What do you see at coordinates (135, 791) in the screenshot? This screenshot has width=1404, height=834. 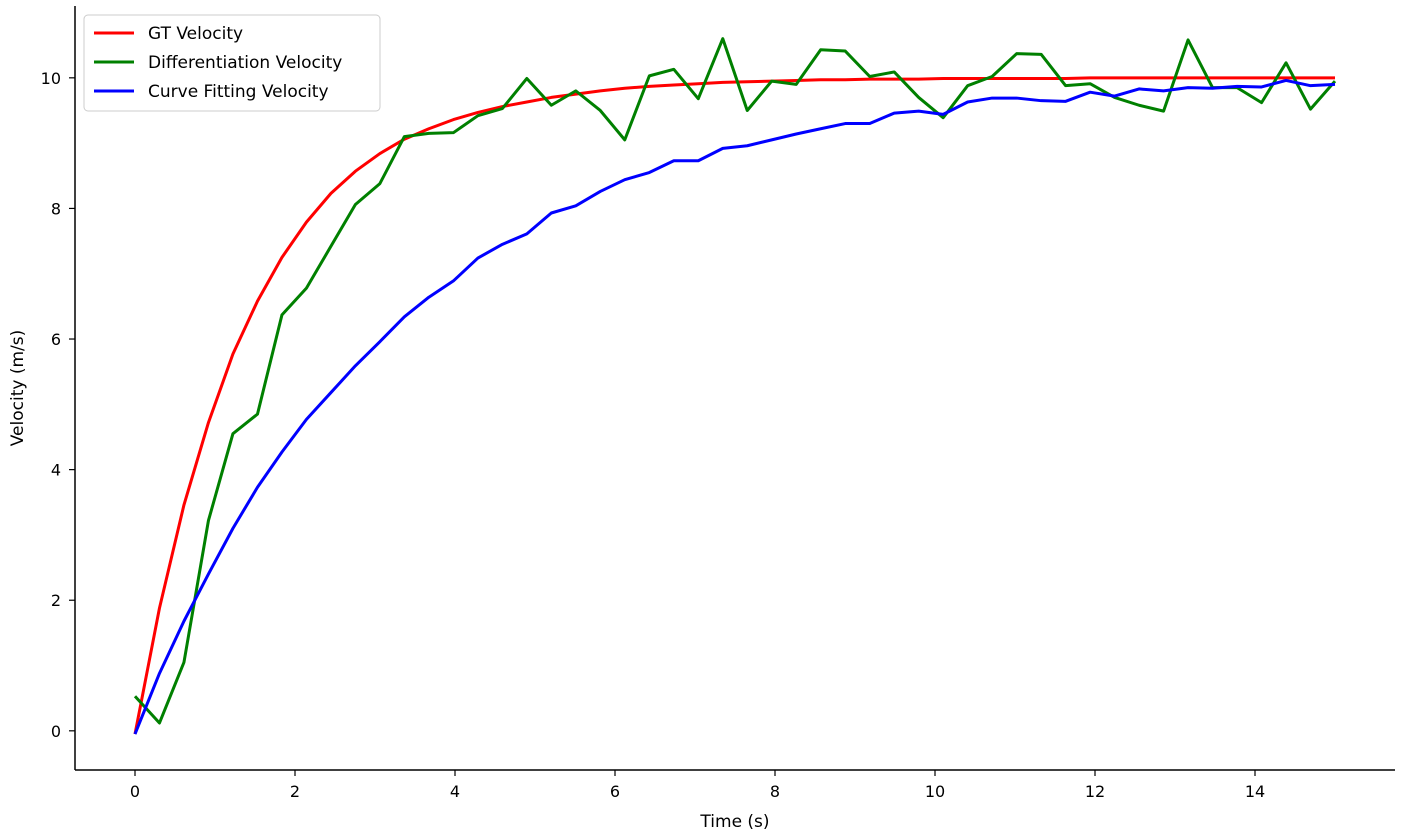 I see `x-tick-label: 0` at bounding box center [135, 791].